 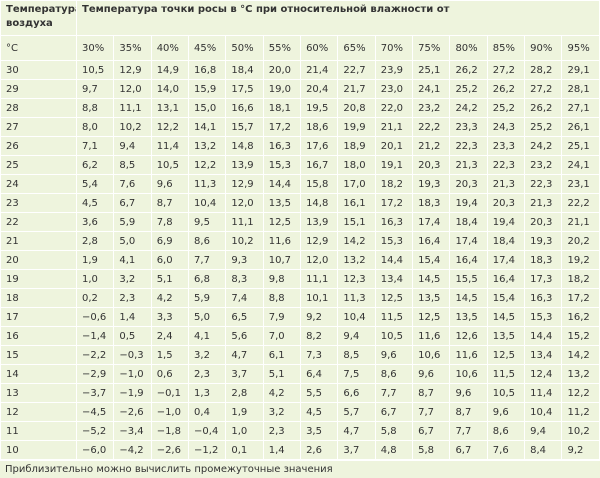 What do you see at coordinates (132, 70) in the screenshot?
I see `cell: 12,9` at bounding box center [132, 70].